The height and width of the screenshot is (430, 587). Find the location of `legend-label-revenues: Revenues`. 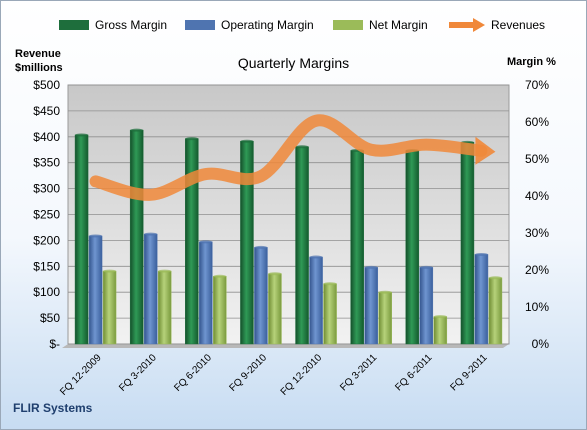

legend-label-revenues: Revenues is located at coordinates (518, 25).